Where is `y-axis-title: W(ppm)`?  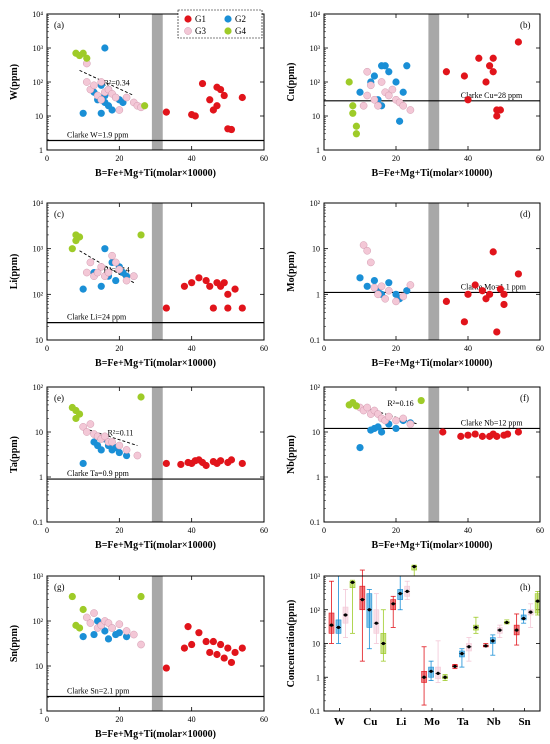
y-axis-title: W(ppm) is located at coordinates (14, 82).